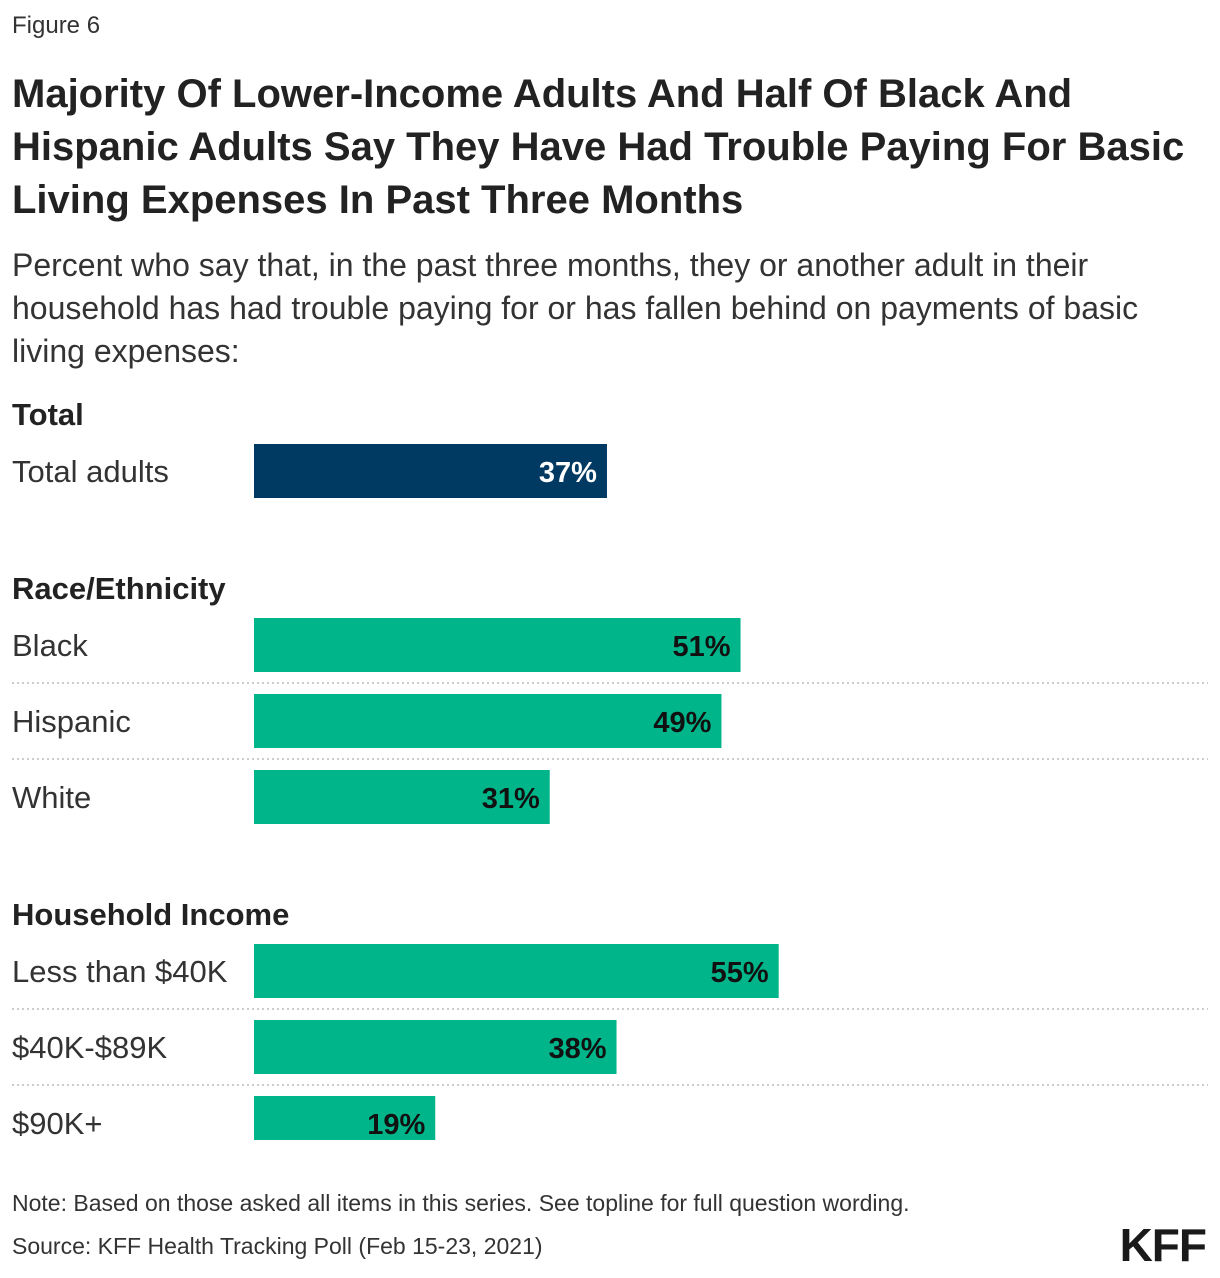 The height and width of the screenshot is (1278, 1220). Describe the element at coordinates (1163, 1245) in the screenshot. I see `kff-logo: KFF` at that location.